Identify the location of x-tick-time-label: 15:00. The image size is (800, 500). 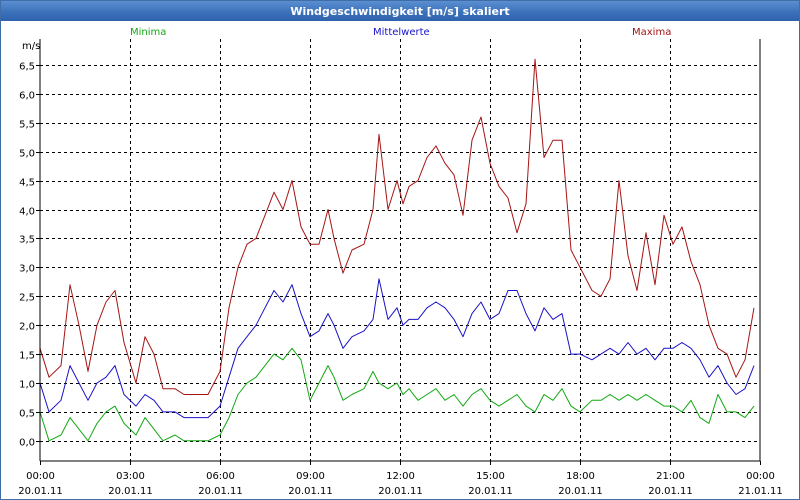
(490, 476).